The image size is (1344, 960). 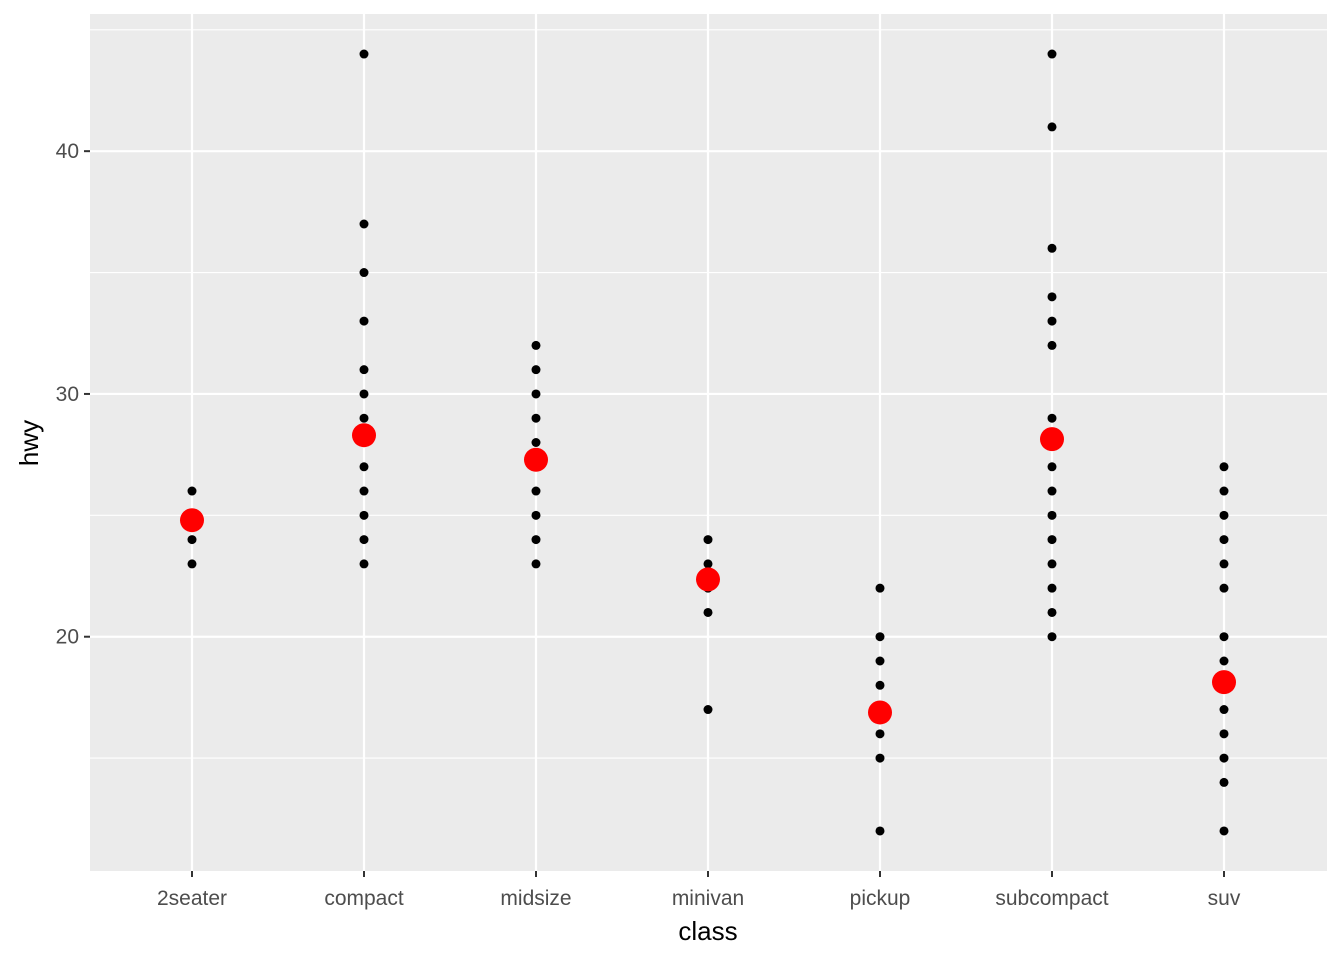 What do you see at coordinates (67, 637) in the screenshot?
I see `y-tick-label: 20` at bounding box center [67, 637].